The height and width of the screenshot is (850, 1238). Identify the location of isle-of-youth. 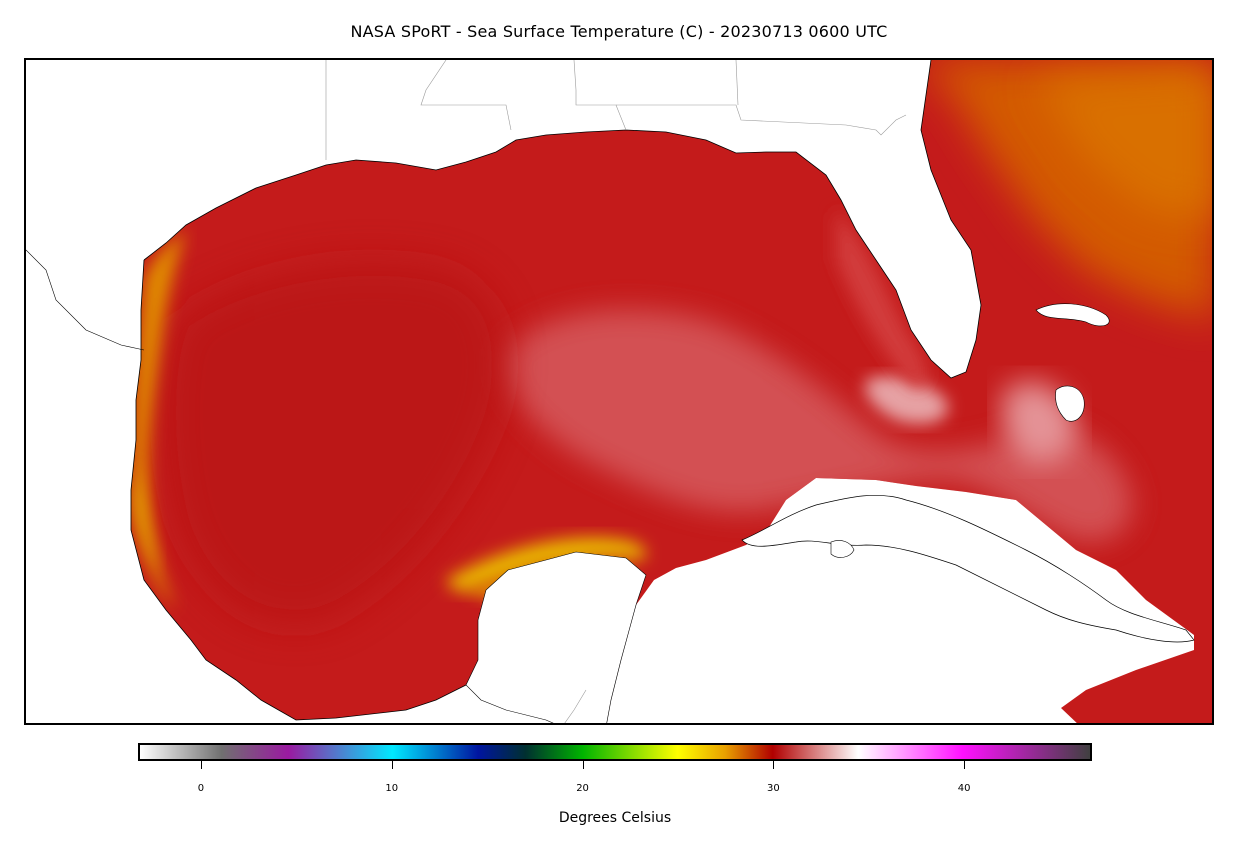
(842, 549).